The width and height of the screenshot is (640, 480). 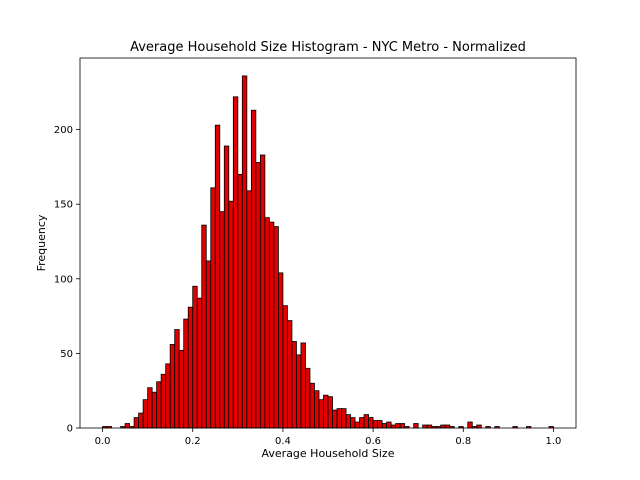 What do you see at coordinates (63, 130) in the screenshot?
I see `y-tick-label: 200` at bounding box center [63, 130].